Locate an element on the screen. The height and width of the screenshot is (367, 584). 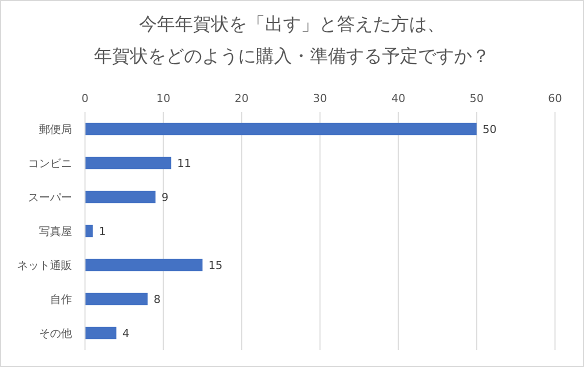
y-tick-label: その他 is located at coordinates (55, 333).